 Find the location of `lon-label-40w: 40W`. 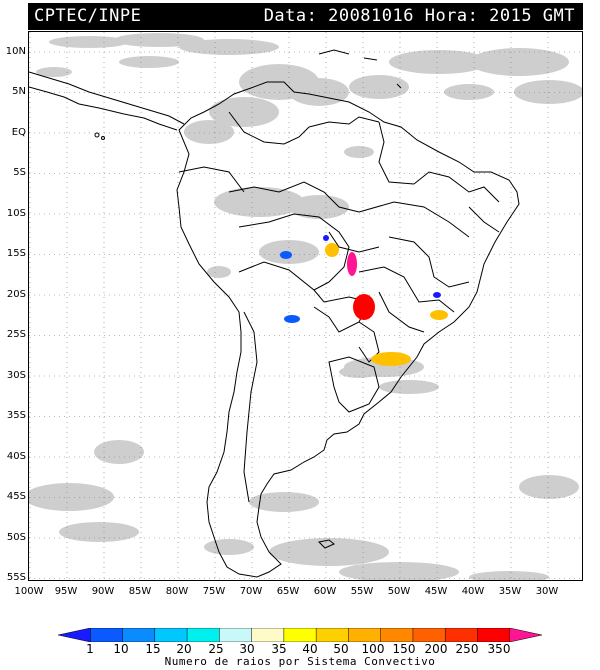

lon-label-40w: 40W is located at coordinates (473, 591).